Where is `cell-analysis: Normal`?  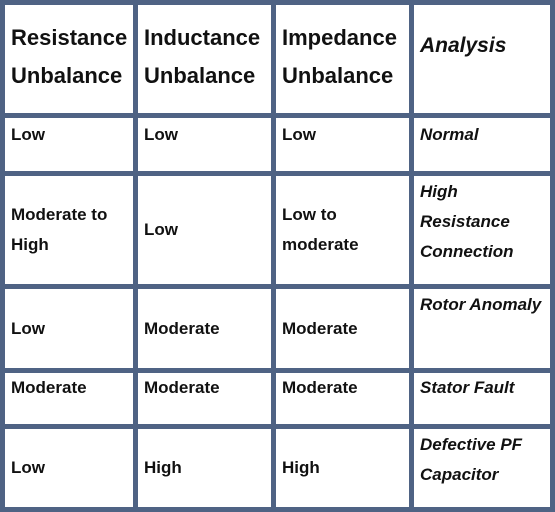 cell-analysis: Normal is located at coordinates (482, 144).